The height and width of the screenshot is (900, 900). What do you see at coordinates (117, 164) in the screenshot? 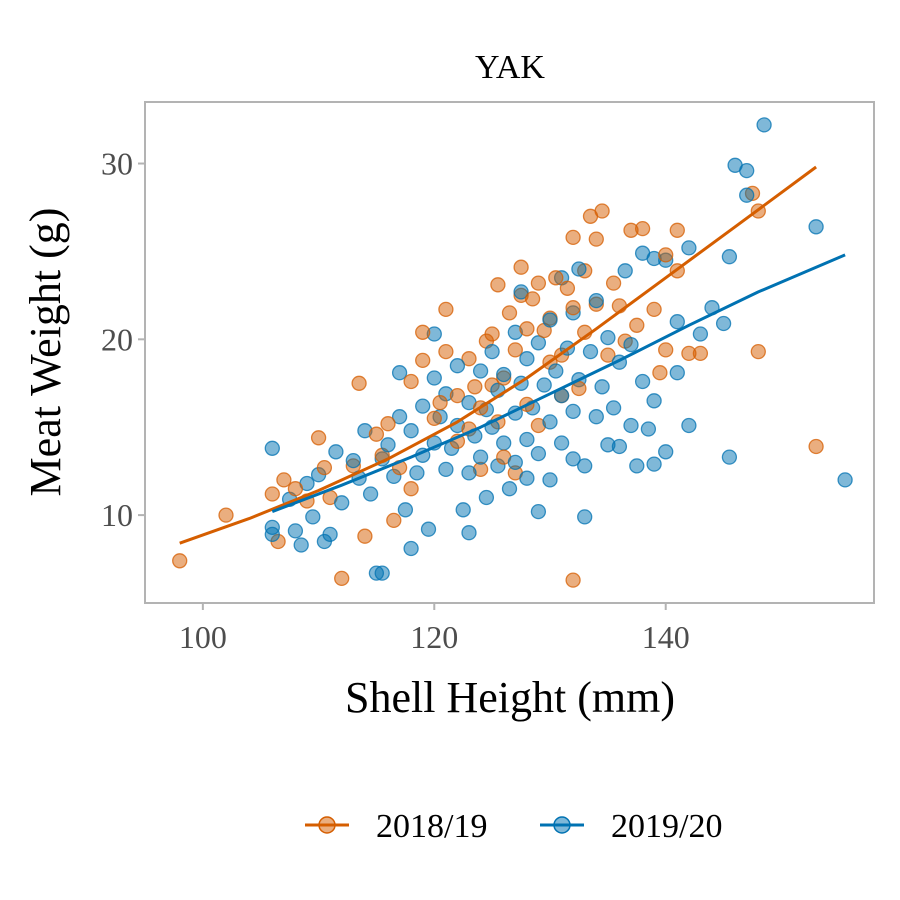
I see `y-tick-label: 30` at bounding box center [117, 164].